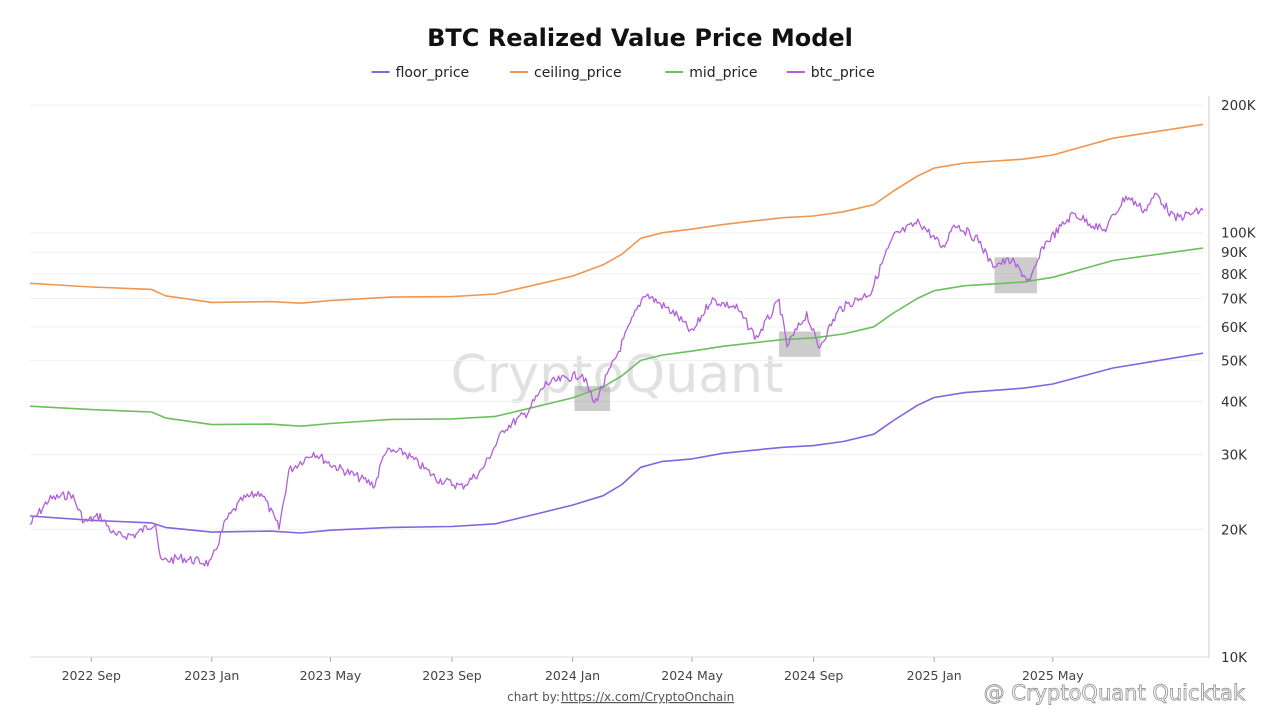  Describe the element at coordinates (1239, 382) in the screenshot. I see `y-axis-ticks: 10K 20K 30K 40K 50K 60K 70K 80K 90K 100K 200K` at that location.